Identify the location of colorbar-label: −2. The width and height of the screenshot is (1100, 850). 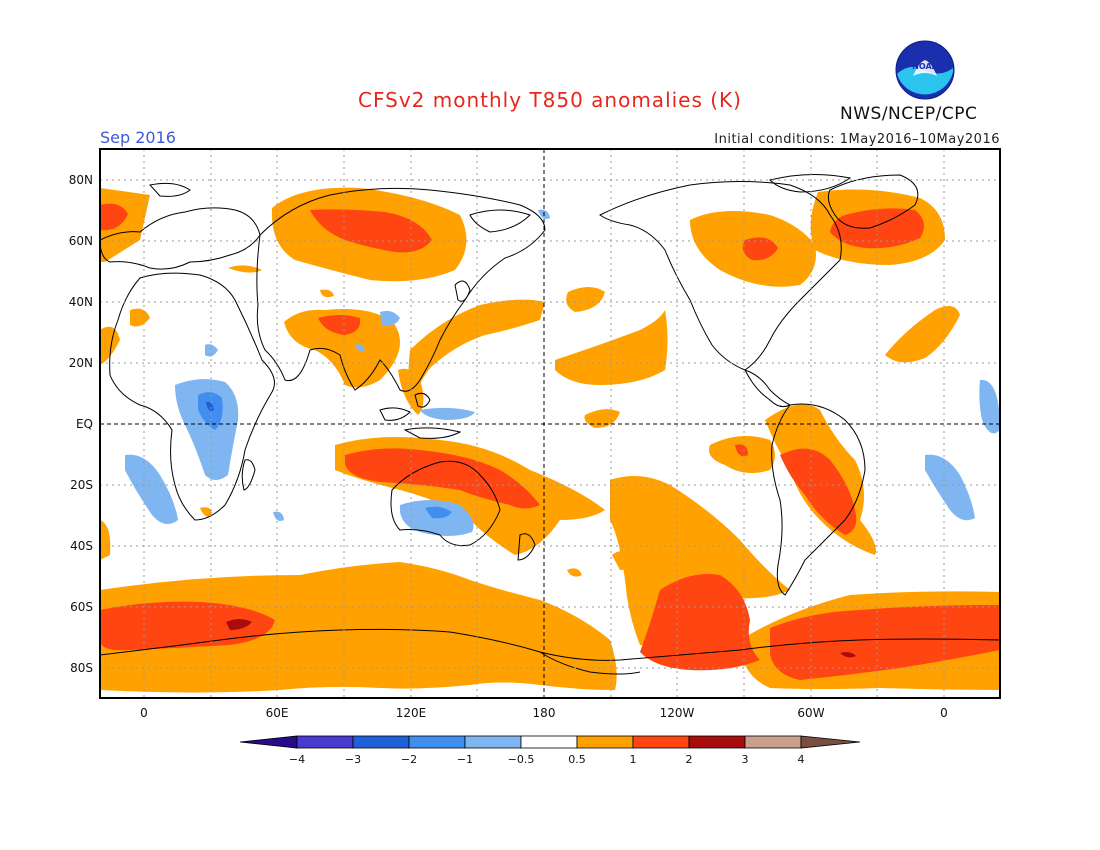
(409, 759).